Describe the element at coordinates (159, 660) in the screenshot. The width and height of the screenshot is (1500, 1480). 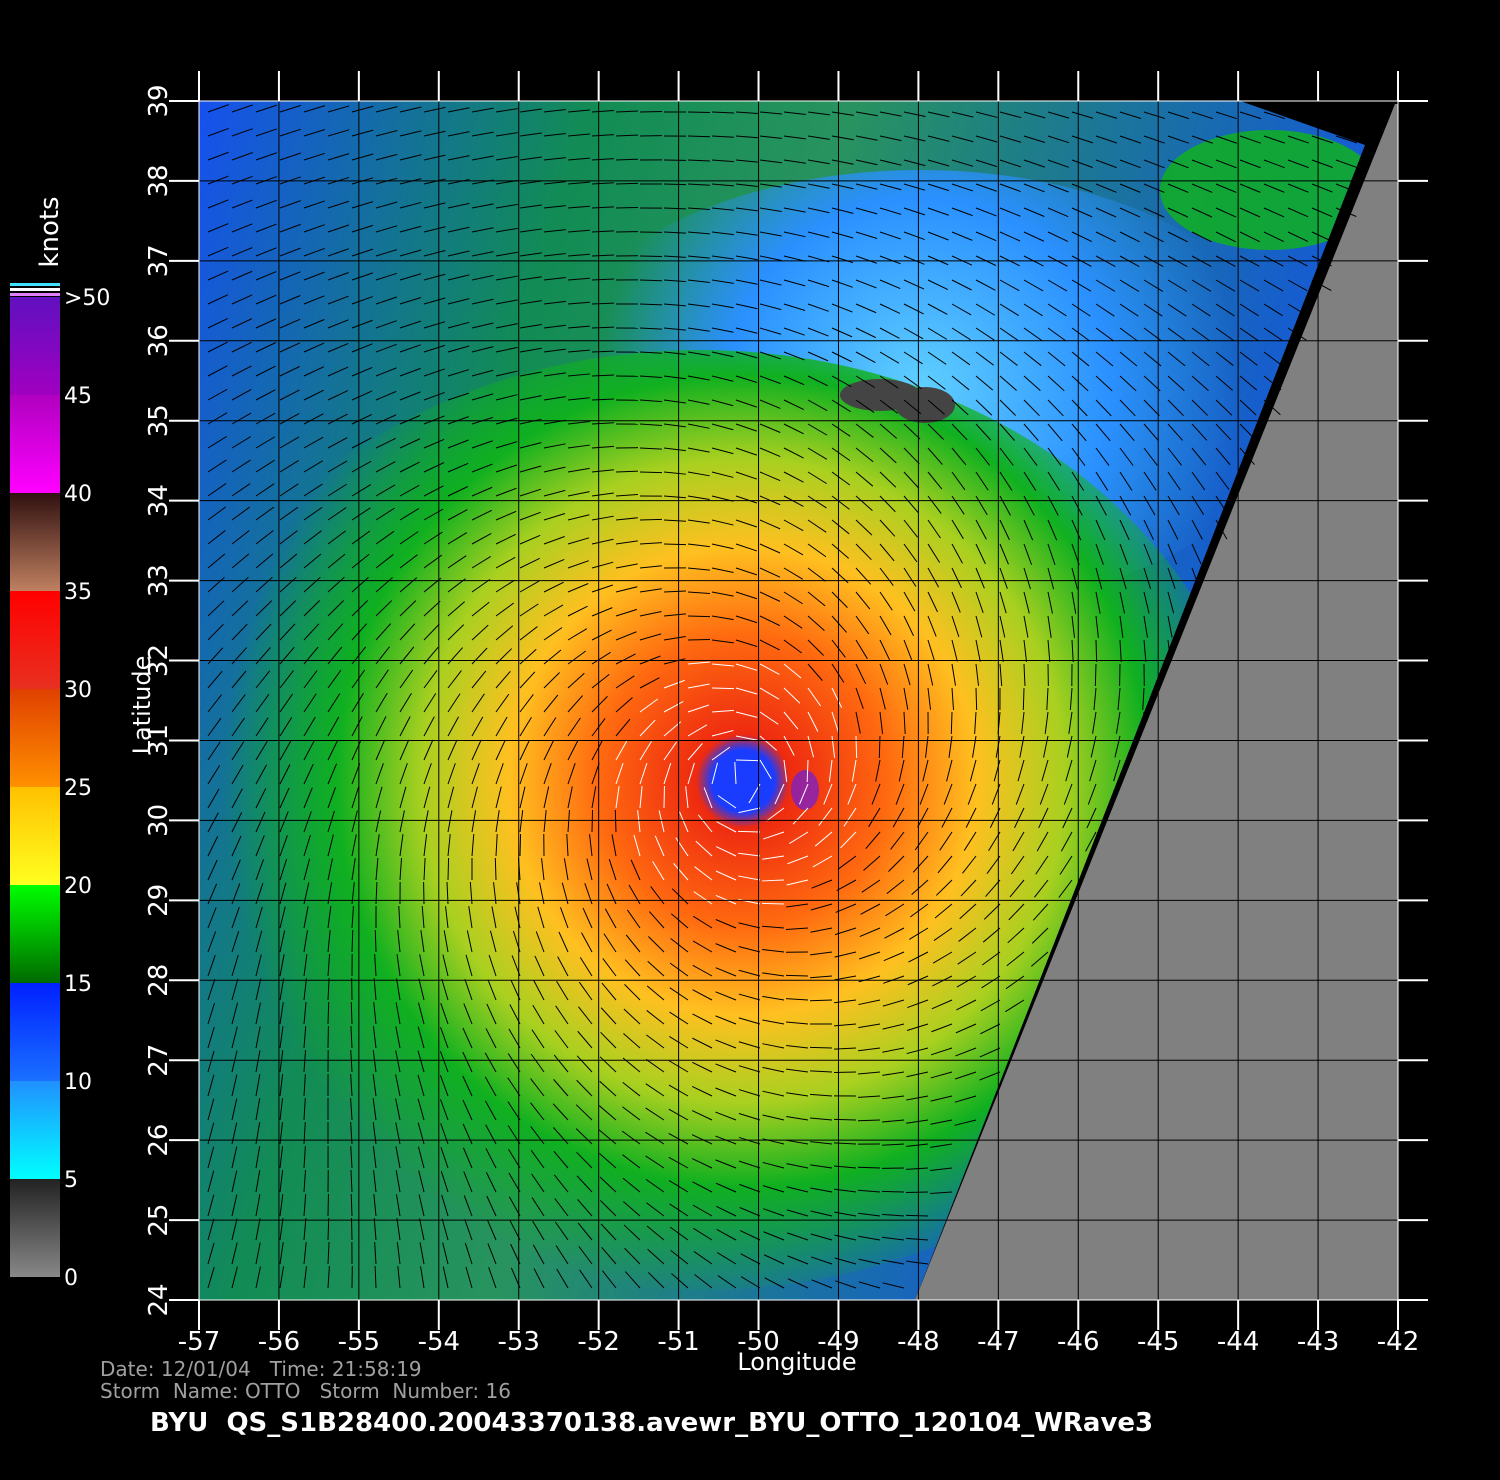
I see `y-tick-label: 32` at that location.